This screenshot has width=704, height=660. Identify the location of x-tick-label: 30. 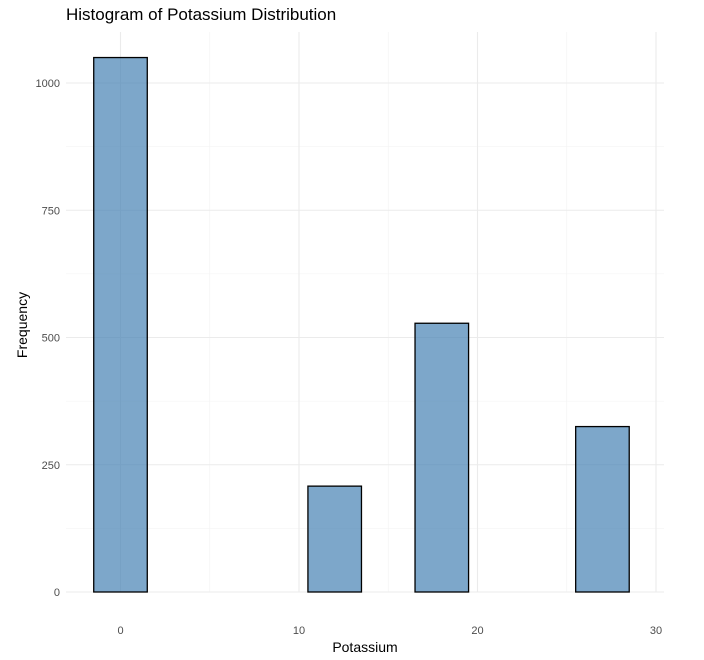
(656, 631).